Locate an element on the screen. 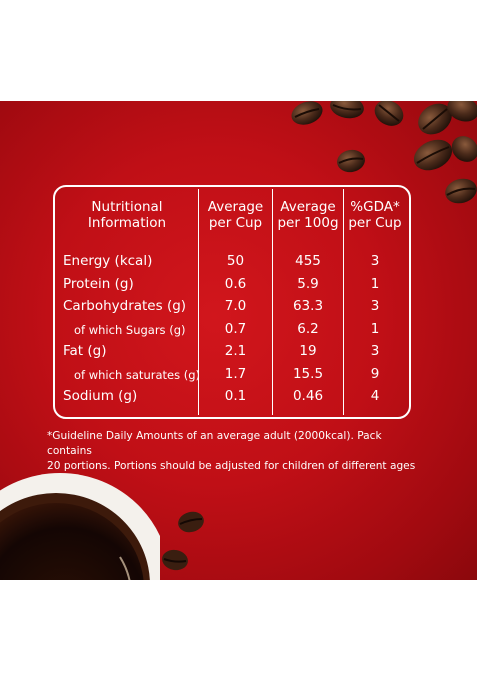  value-per-cup: 7.0 is located at coordinates (235, 306).